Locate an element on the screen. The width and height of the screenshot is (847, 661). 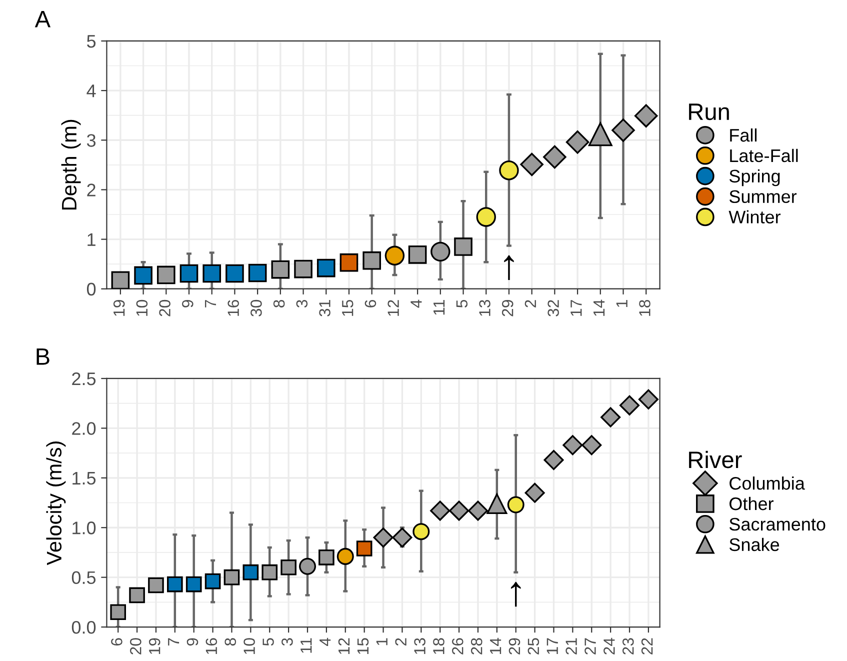
chart-title: B is located at coordinates (43, 356).